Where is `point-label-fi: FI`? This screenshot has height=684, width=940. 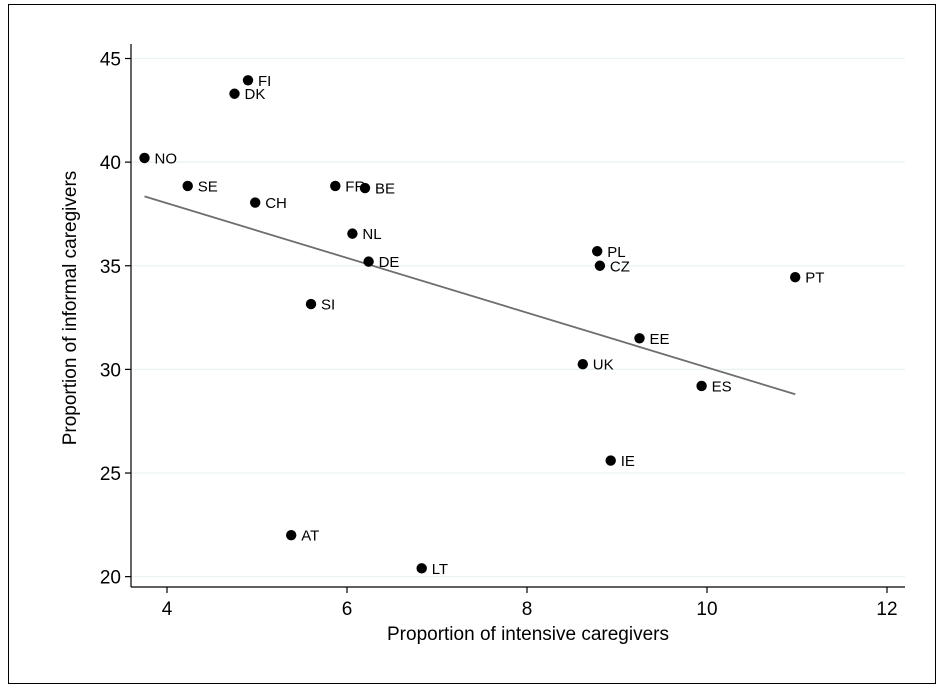
point-label-fi: FI is located at coordinates (264, 81).